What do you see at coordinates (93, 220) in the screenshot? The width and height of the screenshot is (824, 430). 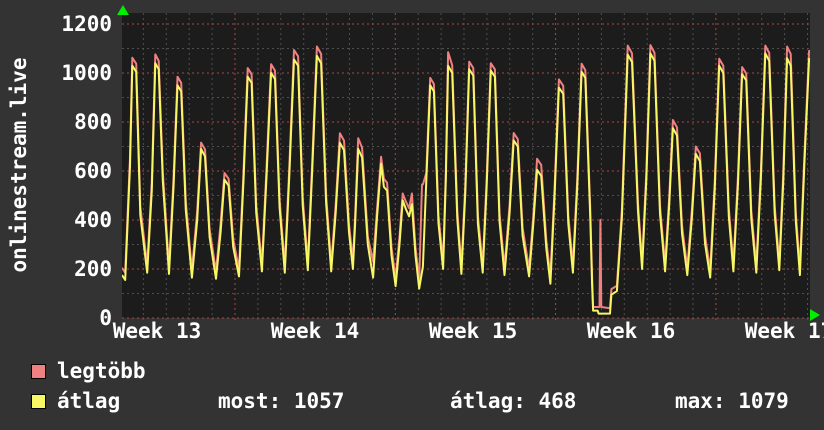 I see `y-tick-400: 400` at bounding box center [93, 220].